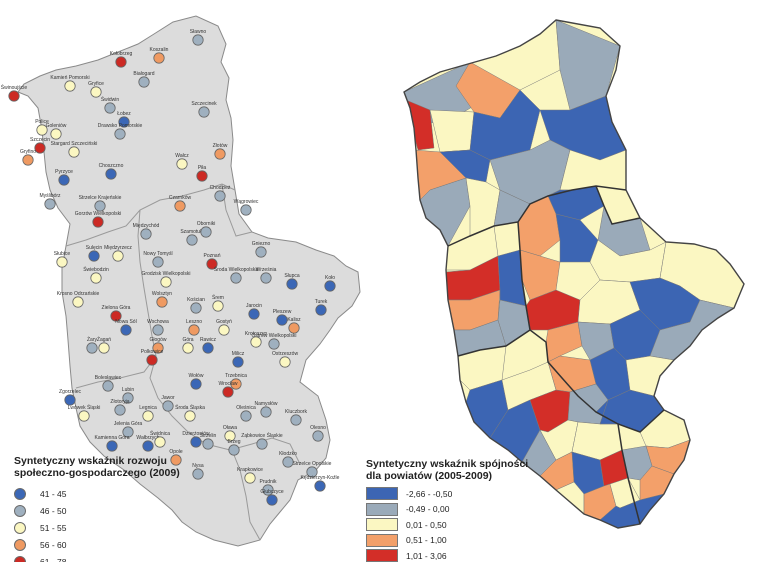 The image size is (760, 562). Describe the element at coordinates (212, 256) in the screenshot. I see `city-label: Poznań` at that location.